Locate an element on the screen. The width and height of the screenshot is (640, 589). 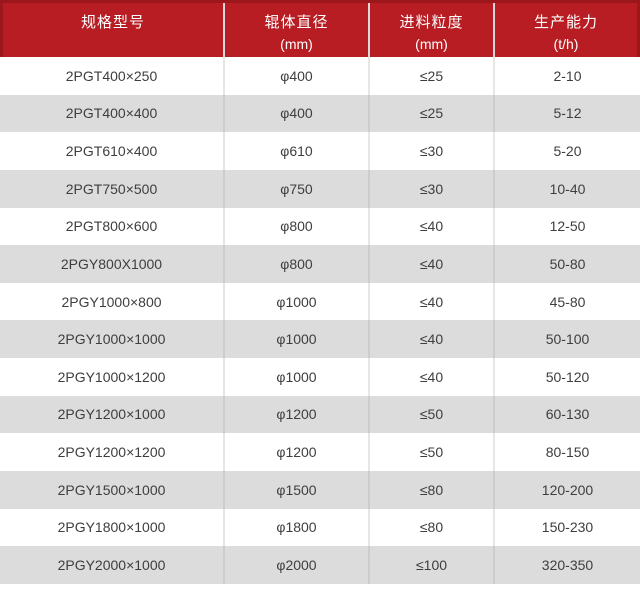
cell-capacity: 12-50 is located at coordinates (567, 226).